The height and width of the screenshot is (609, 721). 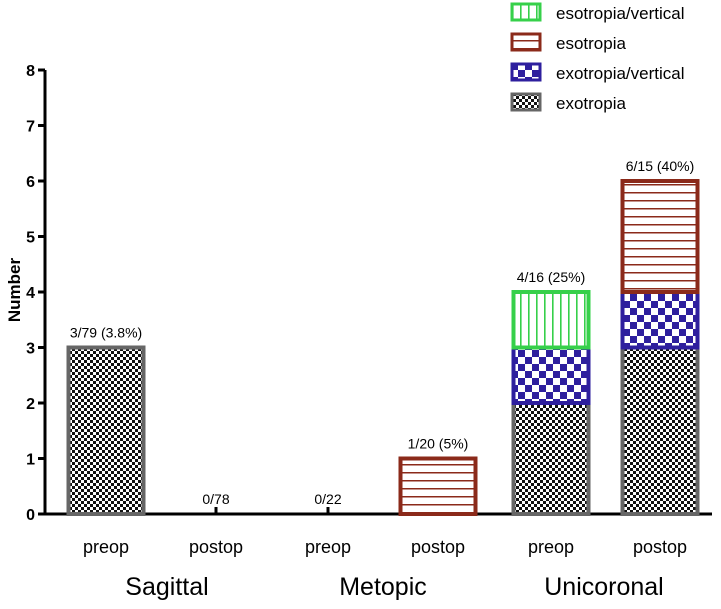 What do you see at coordinates (620, 73) in the screenshot?
I see `legend-label: exotropia/vertical` at bounding box center [620, 73].